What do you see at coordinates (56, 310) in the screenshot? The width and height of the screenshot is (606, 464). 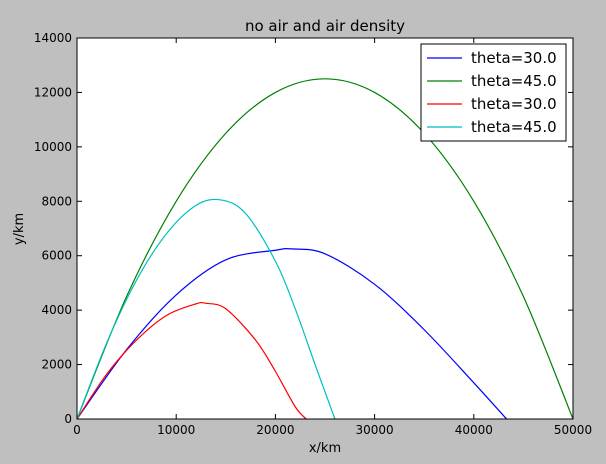 I see `y-tick-label: 4000` at bounding box center [56, 310].